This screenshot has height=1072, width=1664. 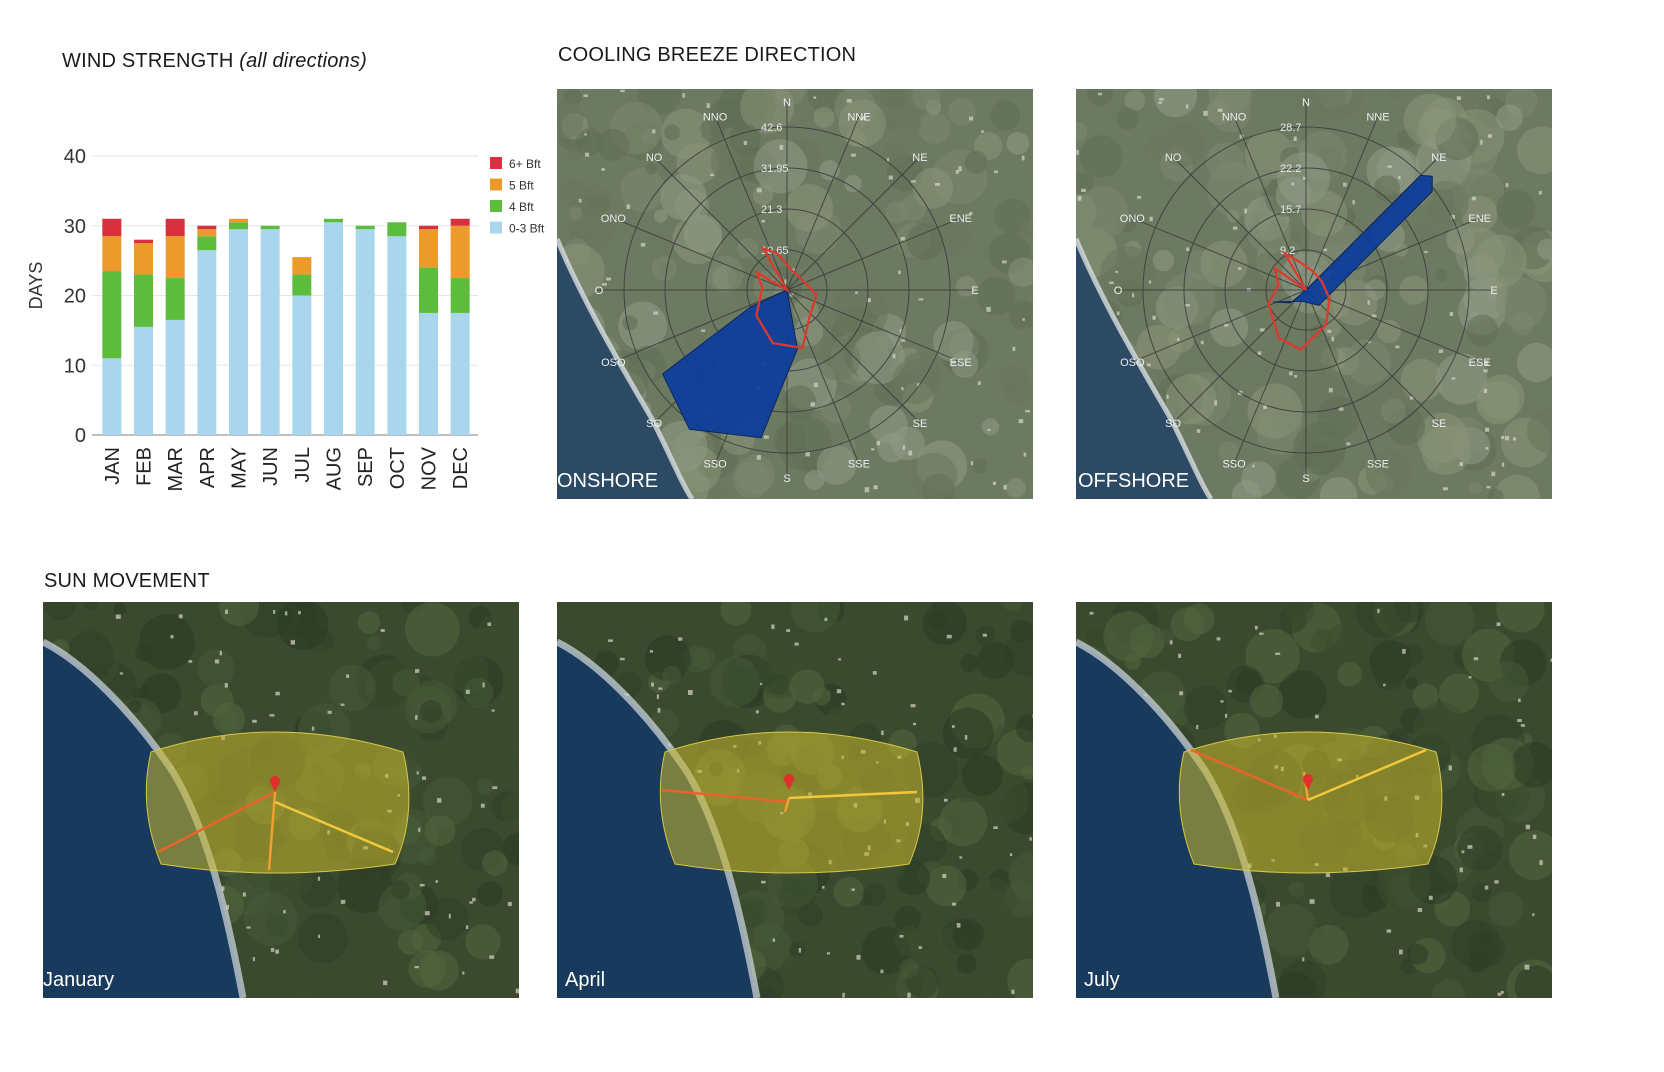 I want to click on direction-label: NNO, so click(x=715, y=117).